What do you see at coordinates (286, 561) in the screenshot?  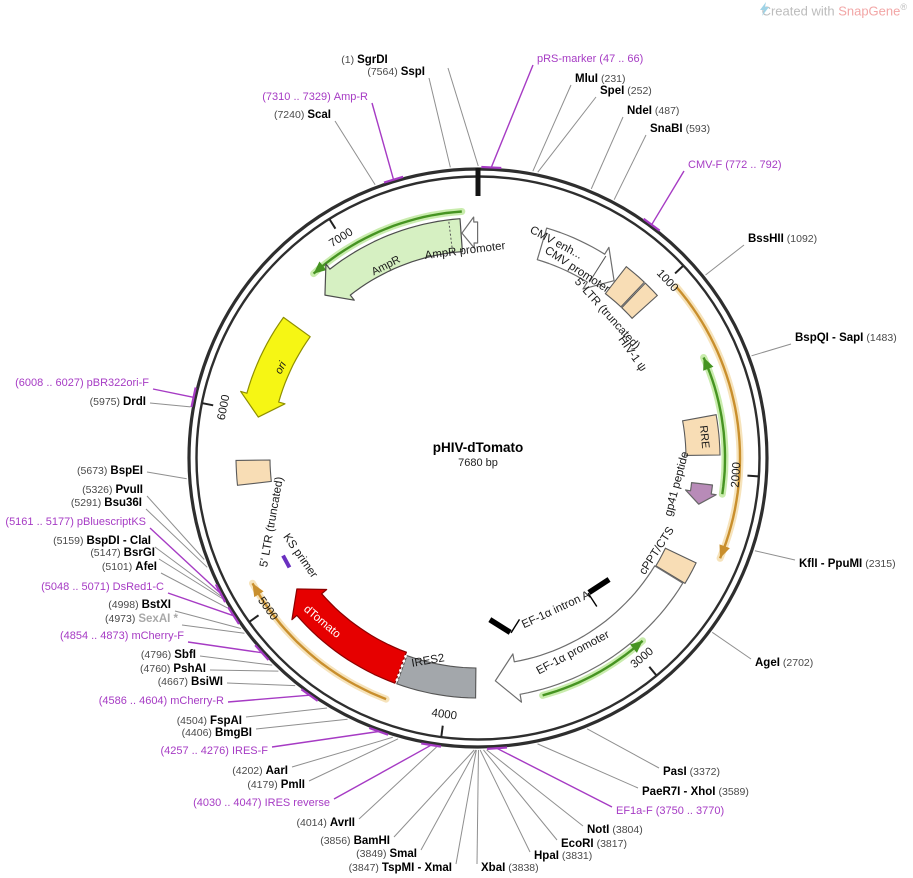 I see `ks-primer-mark` at bounding box center [286, 561].